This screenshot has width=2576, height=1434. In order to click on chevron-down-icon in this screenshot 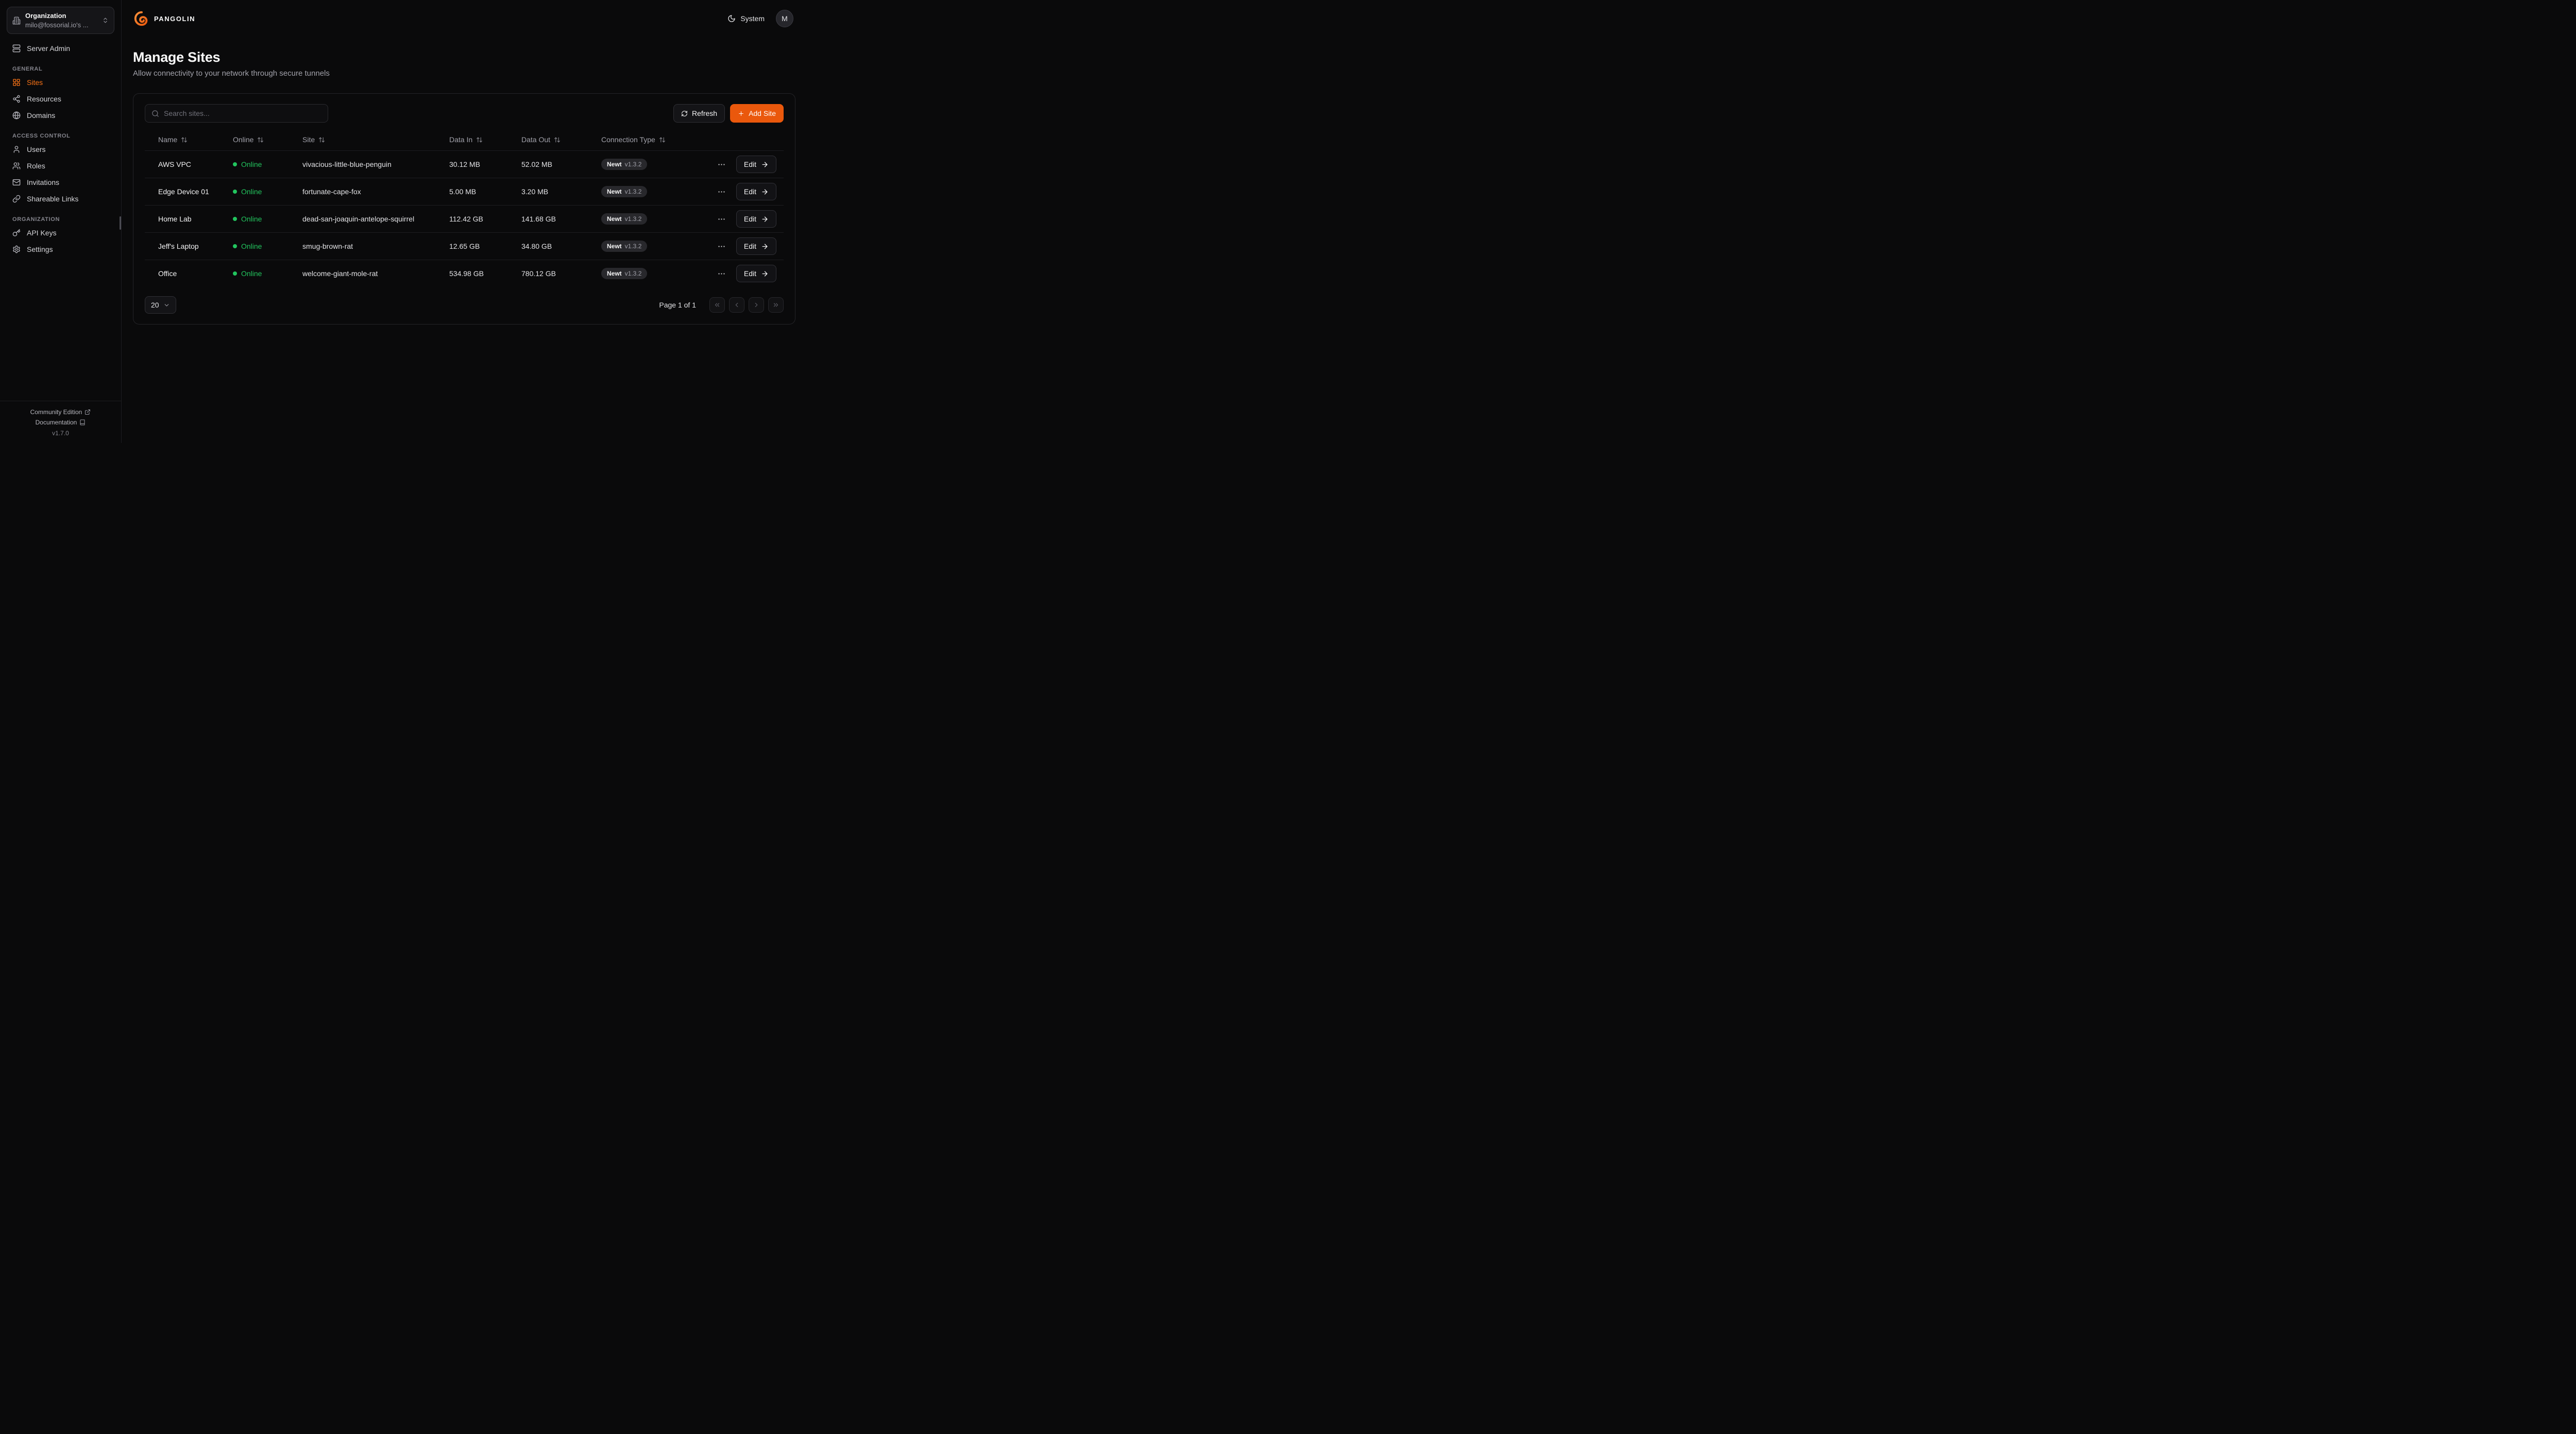, I will do `click(166, 304)`.